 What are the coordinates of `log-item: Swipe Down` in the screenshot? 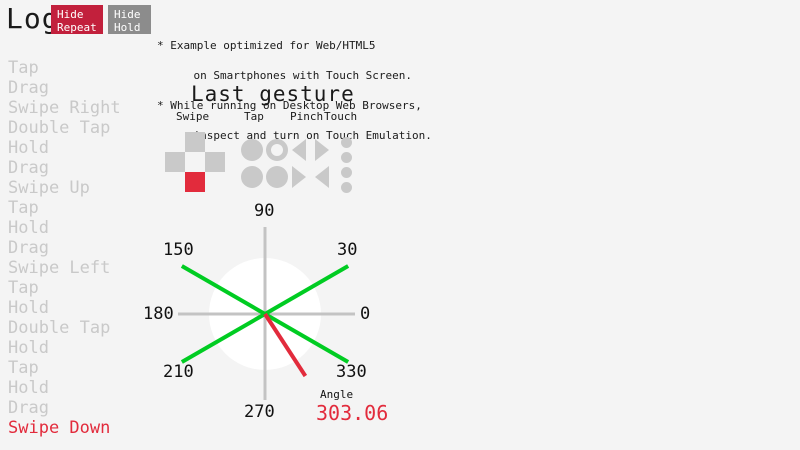 It's located at (59, 428).